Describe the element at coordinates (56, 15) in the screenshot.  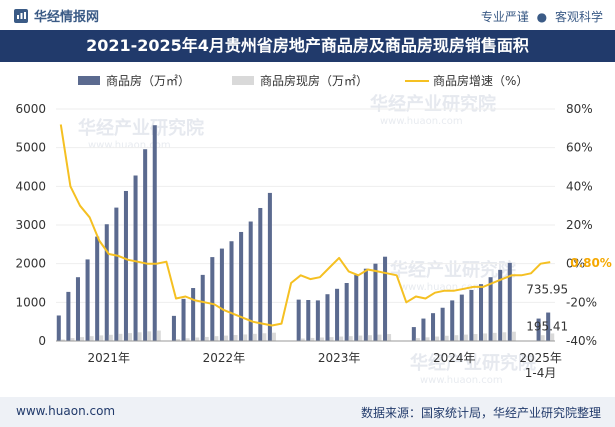
I see `brand: 华经情报网` at that location.